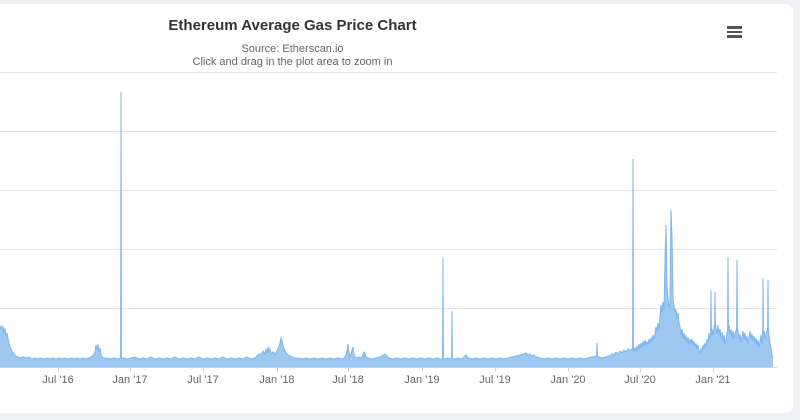 Image resolution: width=800 pixels, height=420 pixels. I want to click on chart-title: Ethereum Average Gas Price Chart, so click(292, 25).